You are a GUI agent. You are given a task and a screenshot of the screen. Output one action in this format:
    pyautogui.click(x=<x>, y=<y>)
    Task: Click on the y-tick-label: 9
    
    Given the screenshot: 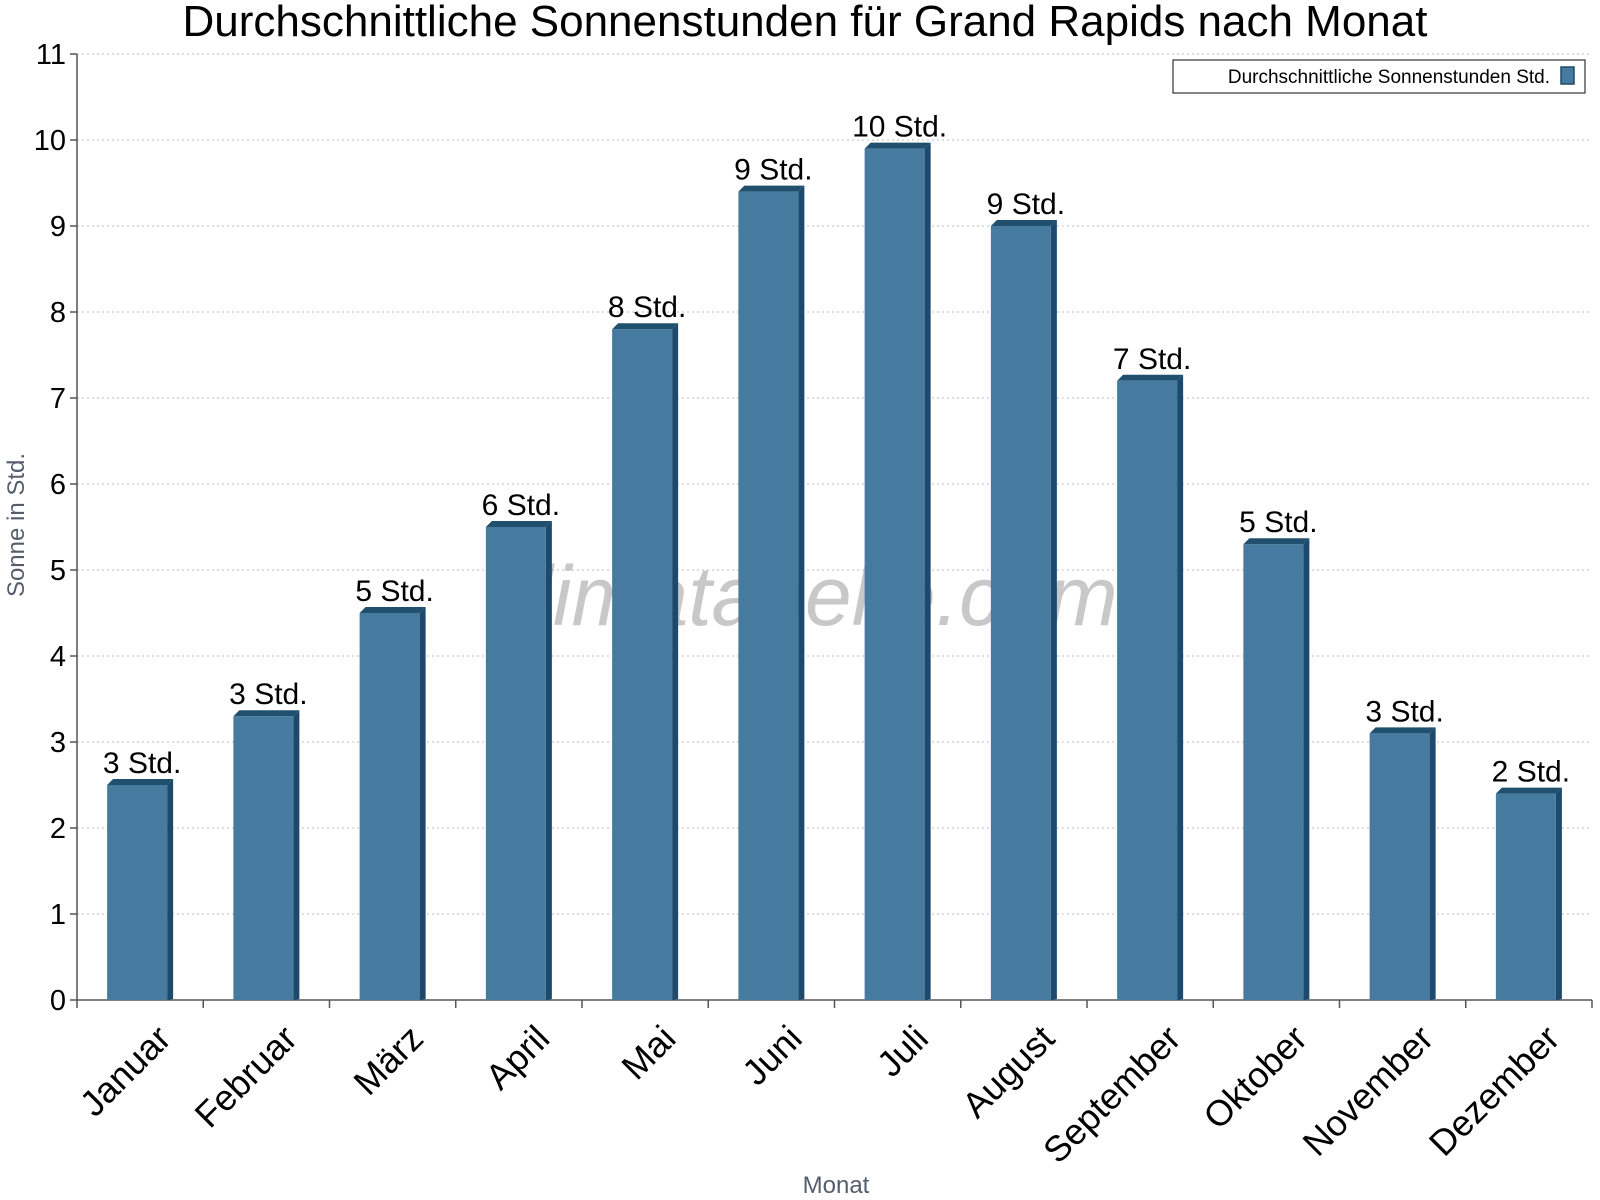 What is the action you would take?
    pyautogui.click(x=58, y=227)
    